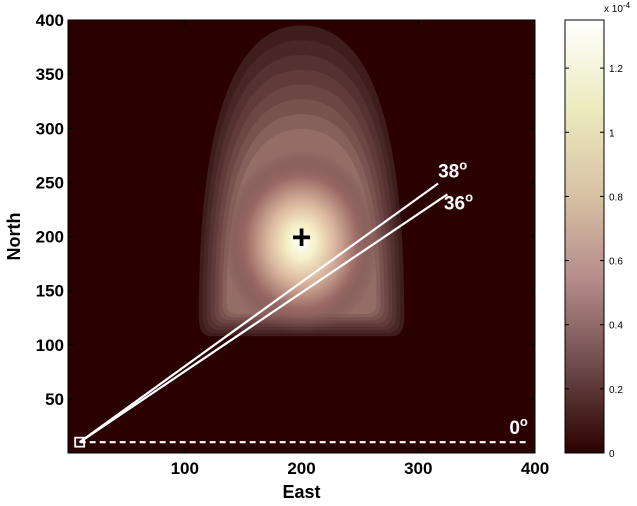 The height and width of the screenshot is (506, 637). Describe the element at coordinates (301, 468) in the screenshot. I see `x-tick-label: 200` at that location.